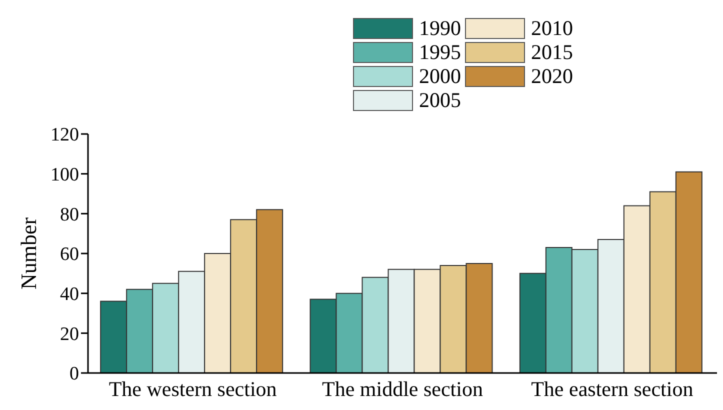 The width and height of the screenshot is (723, 410). I want to click on legend-label: 2005, so click(440, 100).